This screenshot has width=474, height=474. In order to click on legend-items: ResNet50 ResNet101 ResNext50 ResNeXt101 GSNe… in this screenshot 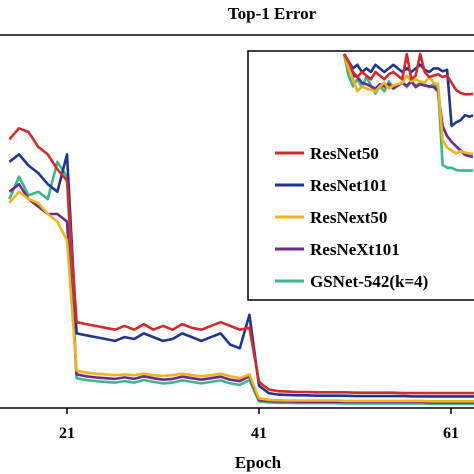, I will do `click(351, 217)`.